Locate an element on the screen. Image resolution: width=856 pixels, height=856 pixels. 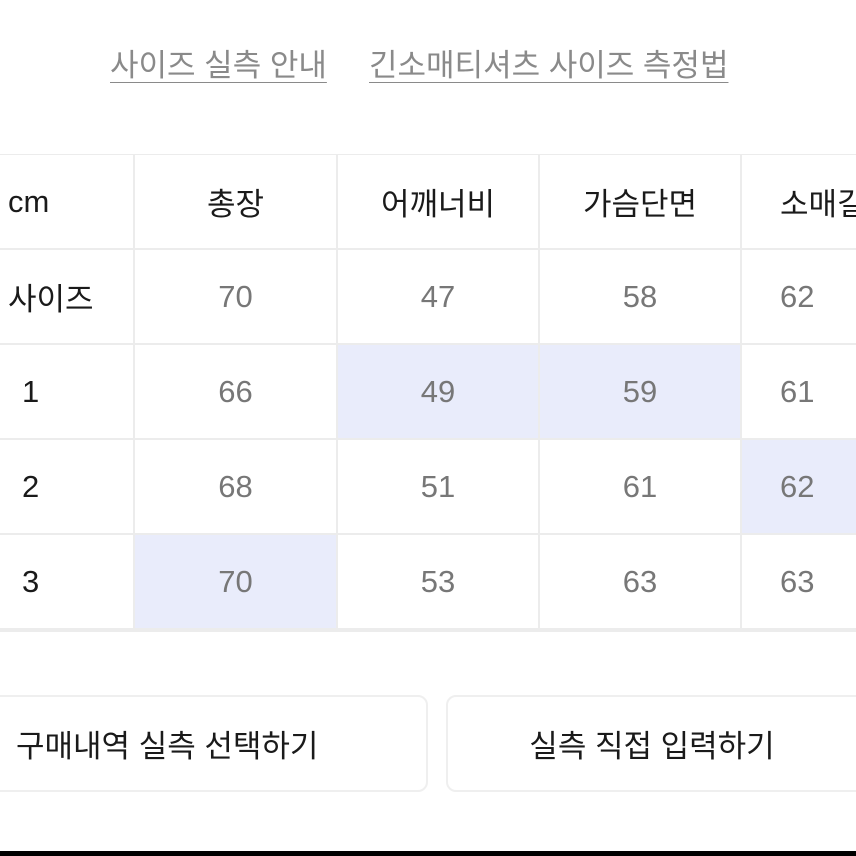
bottom-bar is located at coordinates (428, 853).